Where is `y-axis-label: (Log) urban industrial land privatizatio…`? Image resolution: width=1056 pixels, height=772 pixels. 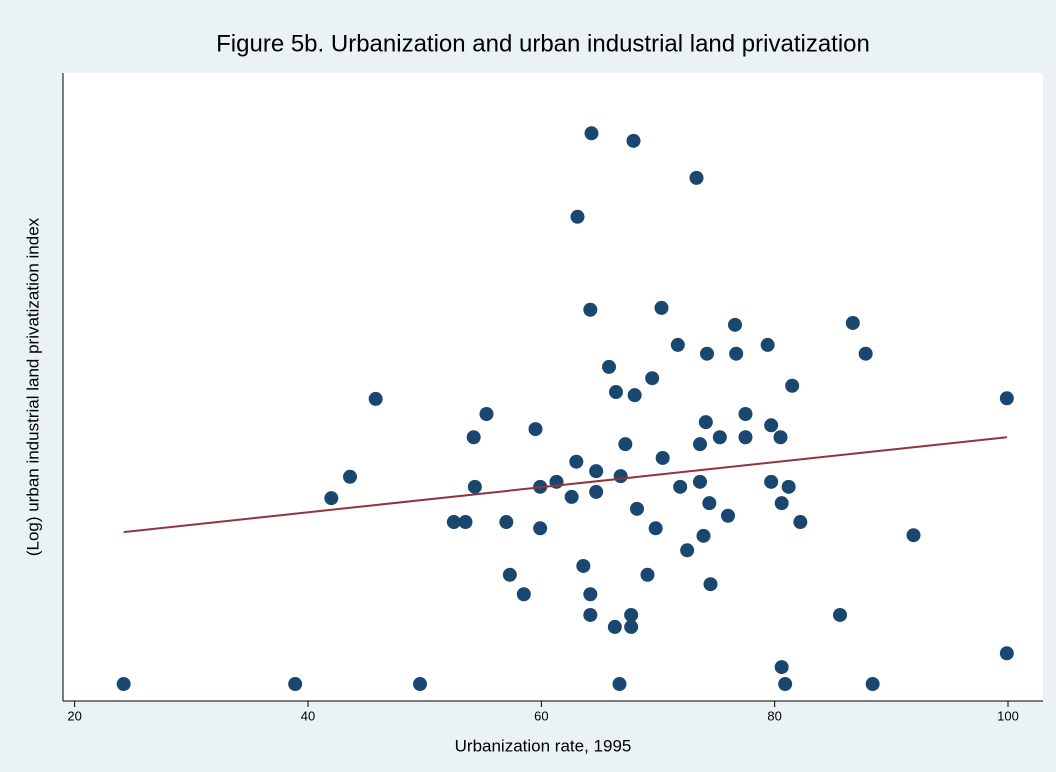 y-axis-label: (Log) urban industrial land privatizatio… is located at coordinates (32, 386).